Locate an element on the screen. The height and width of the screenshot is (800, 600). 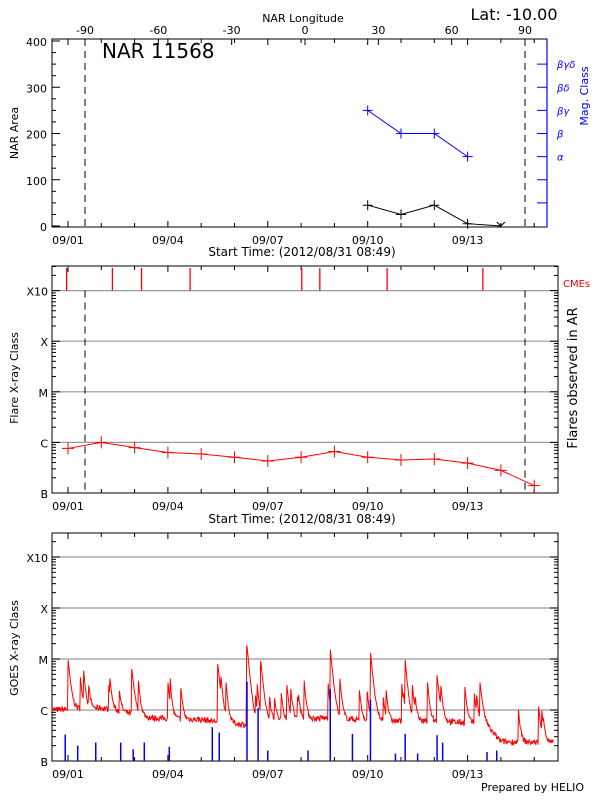
footer-credit: Prepared by HELIO is located at coordinates (532, 787).